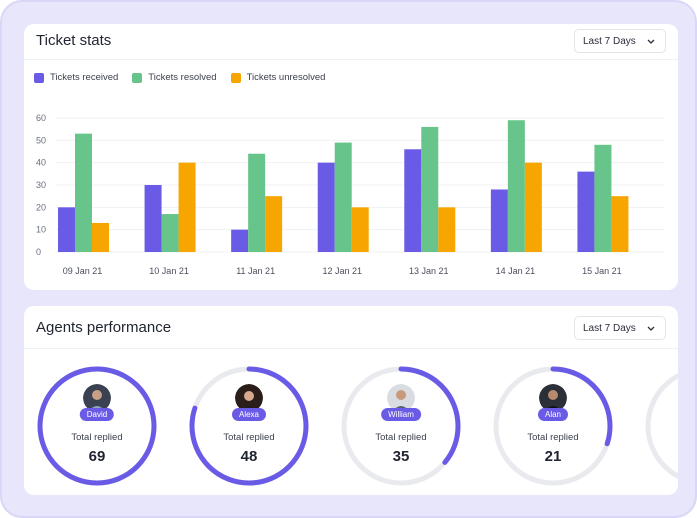 Image resolution: width=697 pixels, height=518 pixels. I want to click on legend-item-unresolved: Tickets unresolved, so click(278, 77).